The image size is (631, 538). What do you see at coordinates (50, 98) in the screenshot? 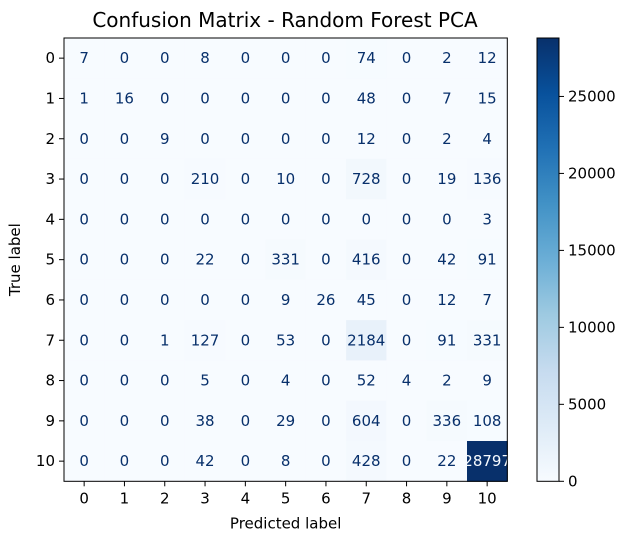
I see `y-tick-label: 1` at bounding box center [50, 98].